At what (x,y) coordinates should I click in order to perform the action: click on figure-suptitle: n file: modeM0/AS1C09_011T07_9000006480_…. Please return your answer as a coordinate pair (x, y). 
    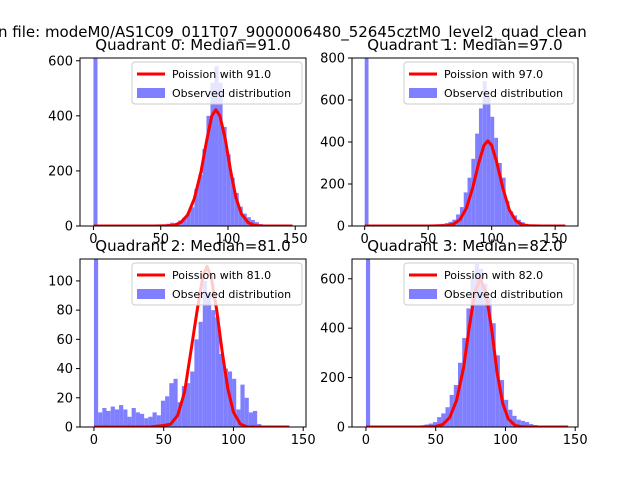
    Looking at the image, I should click on (293, 32).